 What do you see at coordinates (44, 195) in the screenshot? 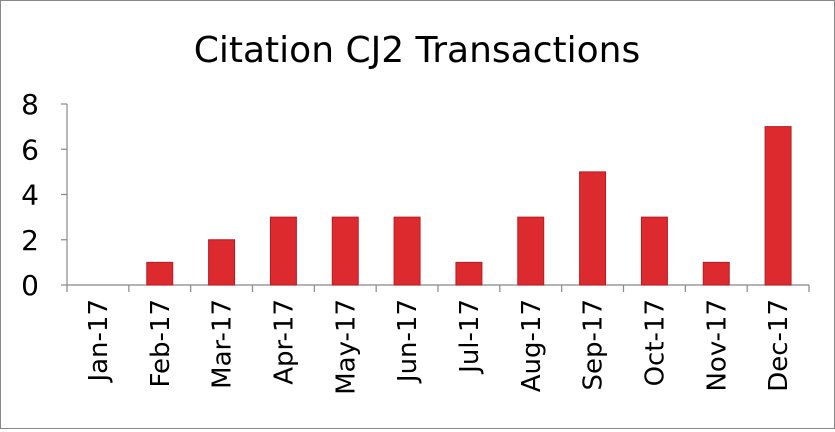
I see `y-axis-ticks: 0 2 4 6 8` at bounding box center [44, 195].